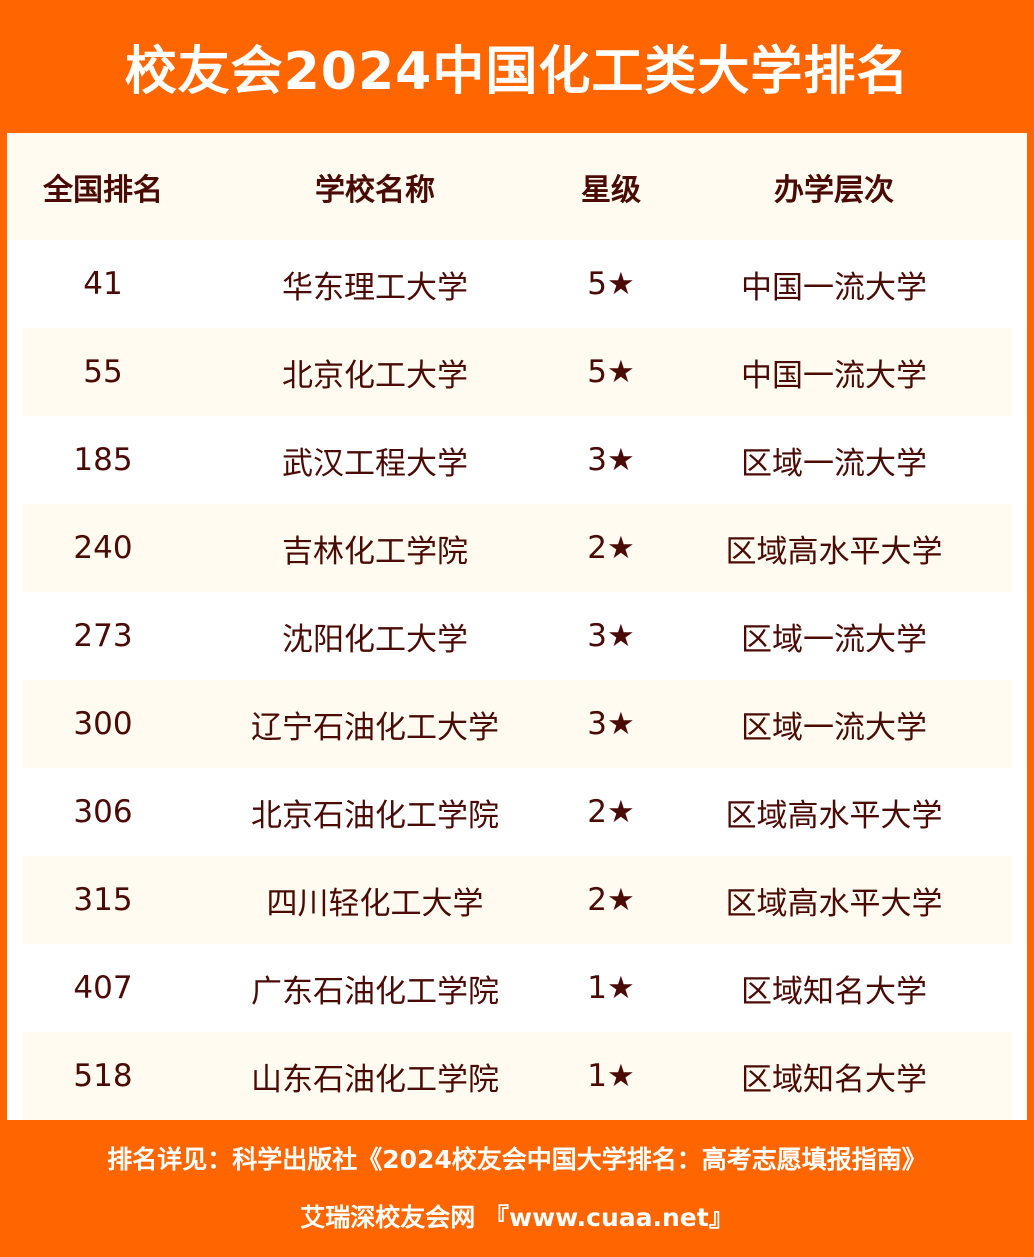 This screenshot has width=1034, height=1257. What do you see at coordinates (375, 991) in the screenshot?
I see `cell-school: 广东石油化工学院` at bounding box center [375, 991].